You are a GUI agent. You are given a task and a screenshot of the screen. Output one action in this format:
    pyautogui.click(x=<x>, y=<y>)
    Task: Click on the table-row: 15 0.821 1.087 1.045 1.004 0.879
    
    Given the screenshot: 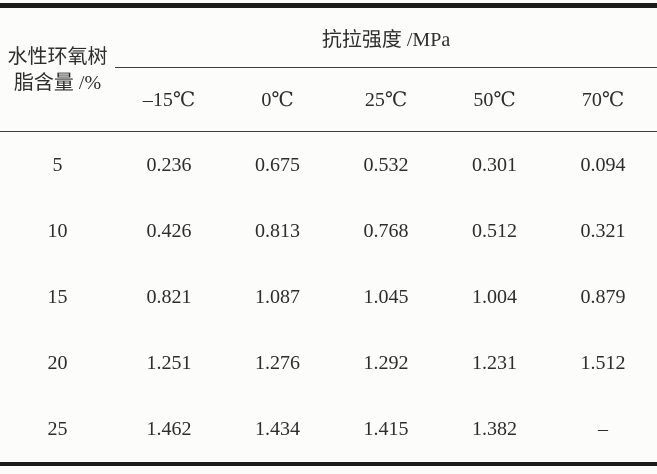 What is the action you would take?
    pyautogui.click(x=328, y=297)
    